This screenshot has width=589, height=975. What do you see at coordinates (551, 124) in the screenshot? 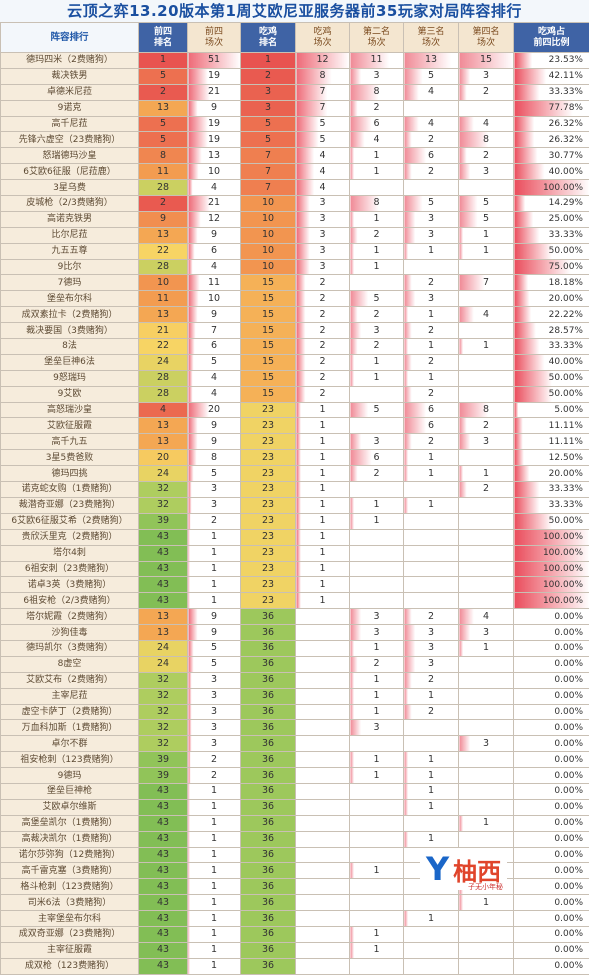
I see `stat-cell: 26.32%` at bounding box center [551, 124].